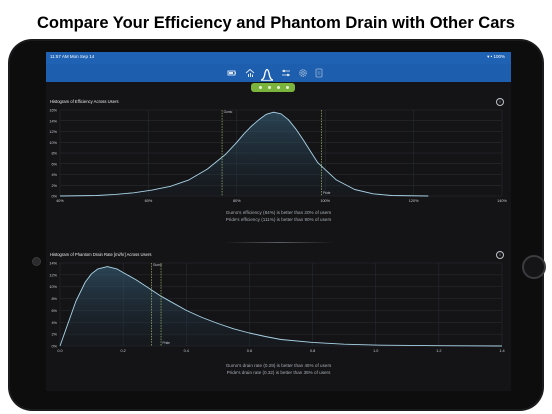  What do you see at coordinates (267, 73) in the screenshot?
I see `histogram-icon` at bounding box center [267, 73].